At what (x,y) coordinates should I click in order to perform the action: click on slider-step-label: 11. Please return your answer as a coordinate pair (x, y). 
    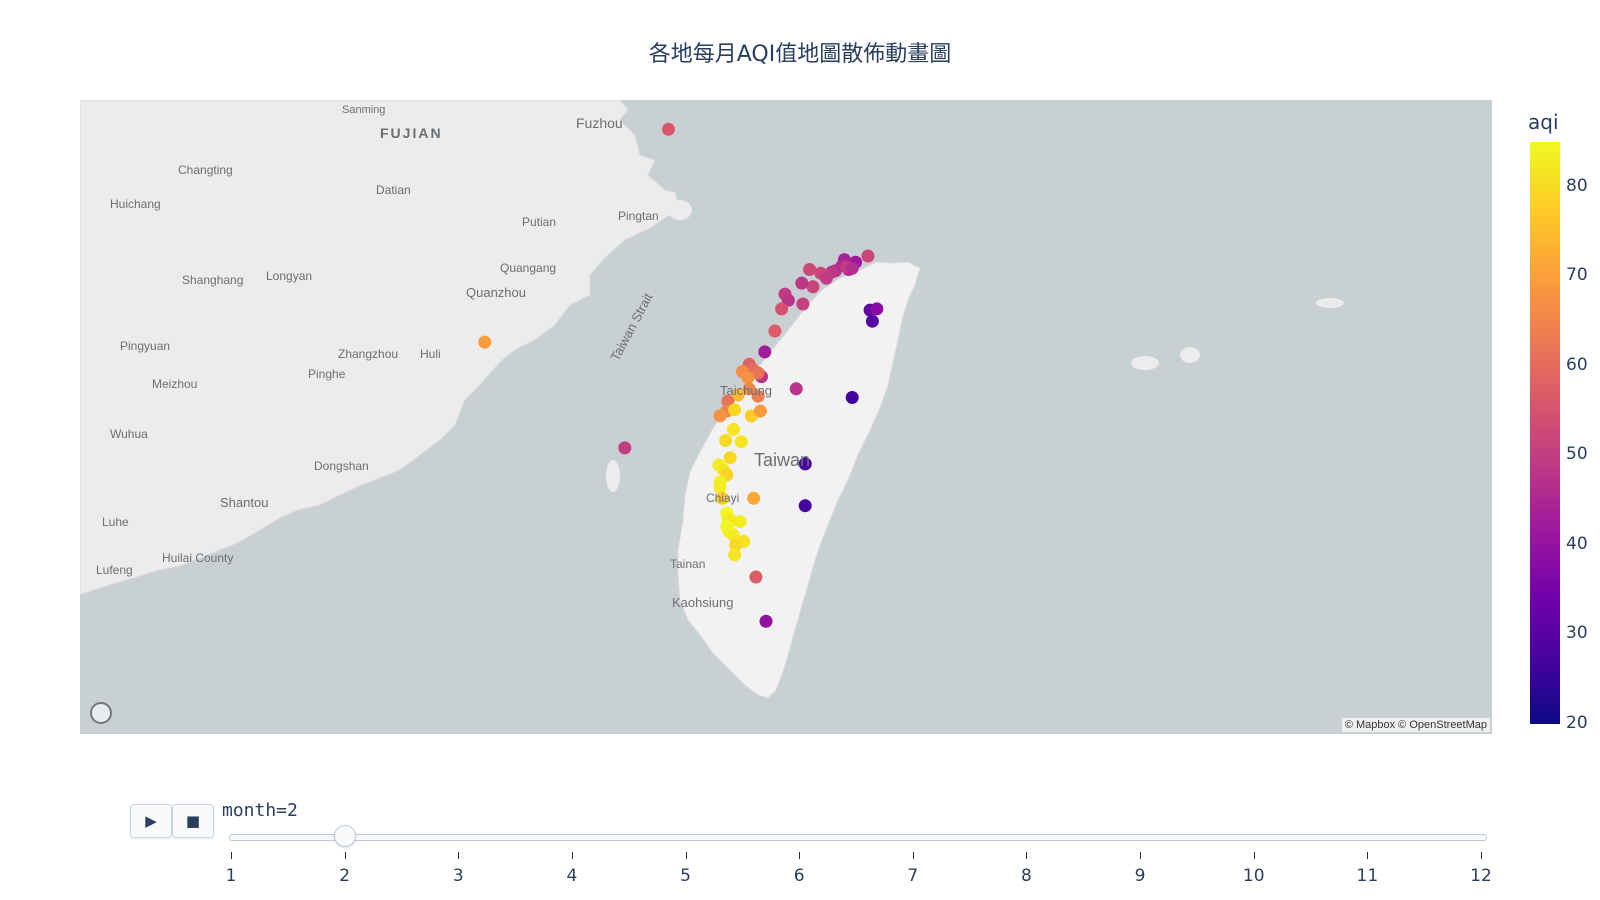
    Looking at the image, I should click on (1367, 876).